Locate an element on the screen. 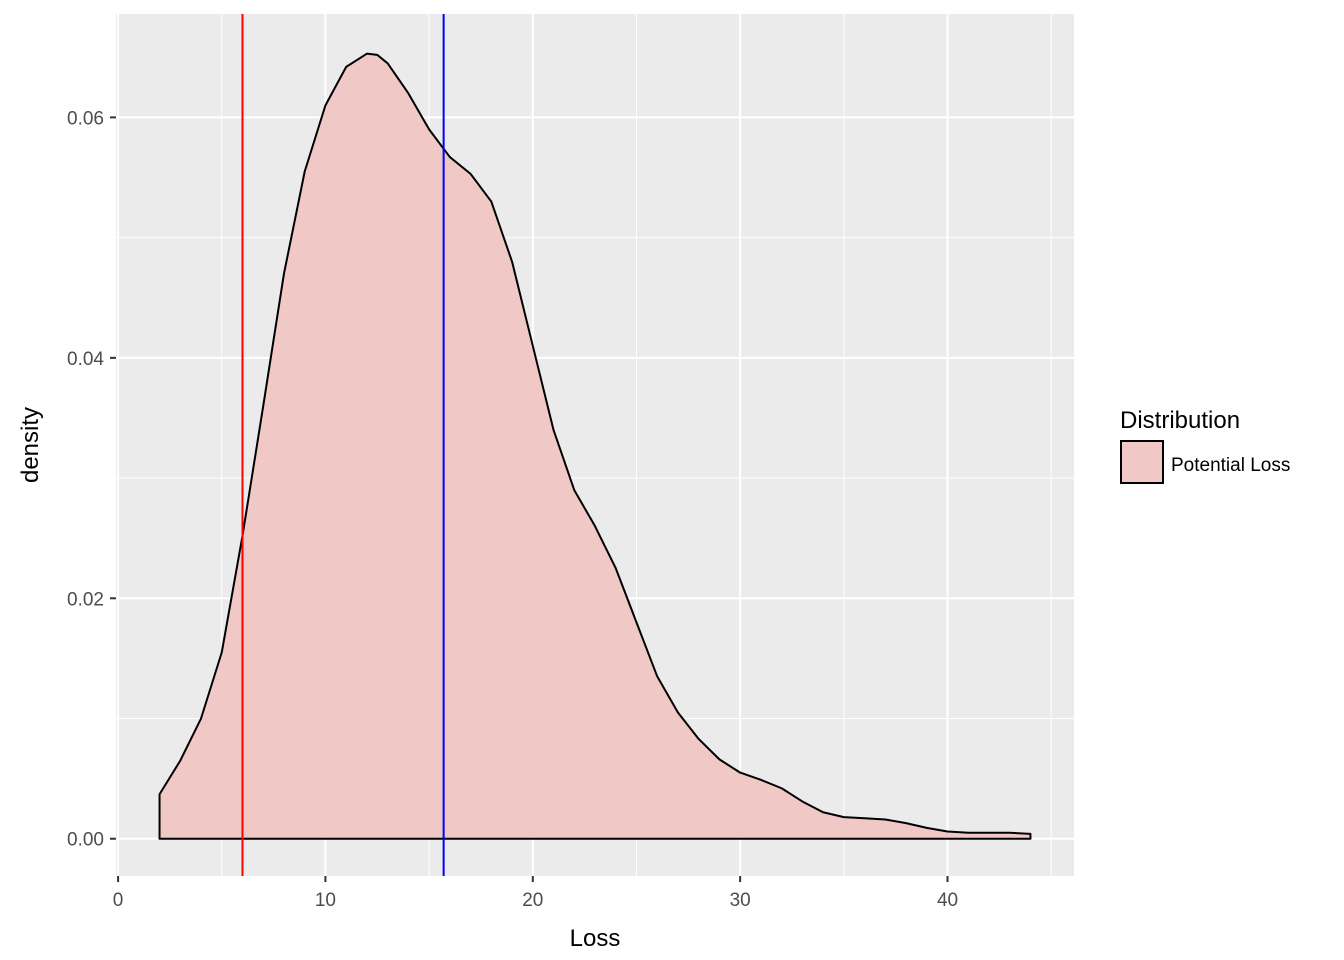 The width and height of the screenshot is (1344, 960). y-tick-label: 0.02 is located at coordinates (85, 599).